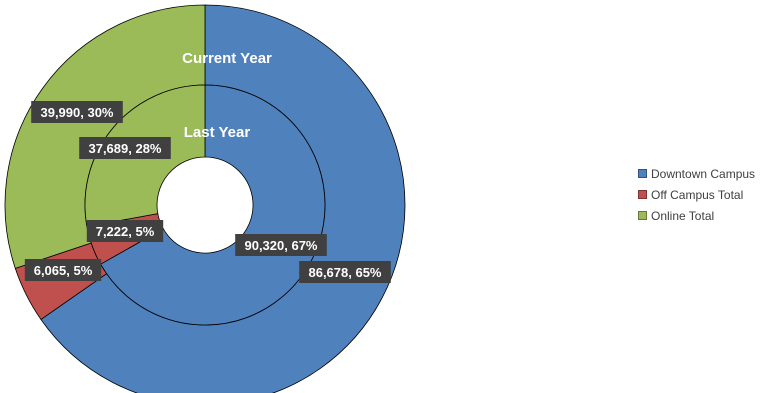 The height and width of the screenshot is (393, 783). I want to click on inner-ring-data-label-online-total: 37,689, 28%, so click(125, 148).